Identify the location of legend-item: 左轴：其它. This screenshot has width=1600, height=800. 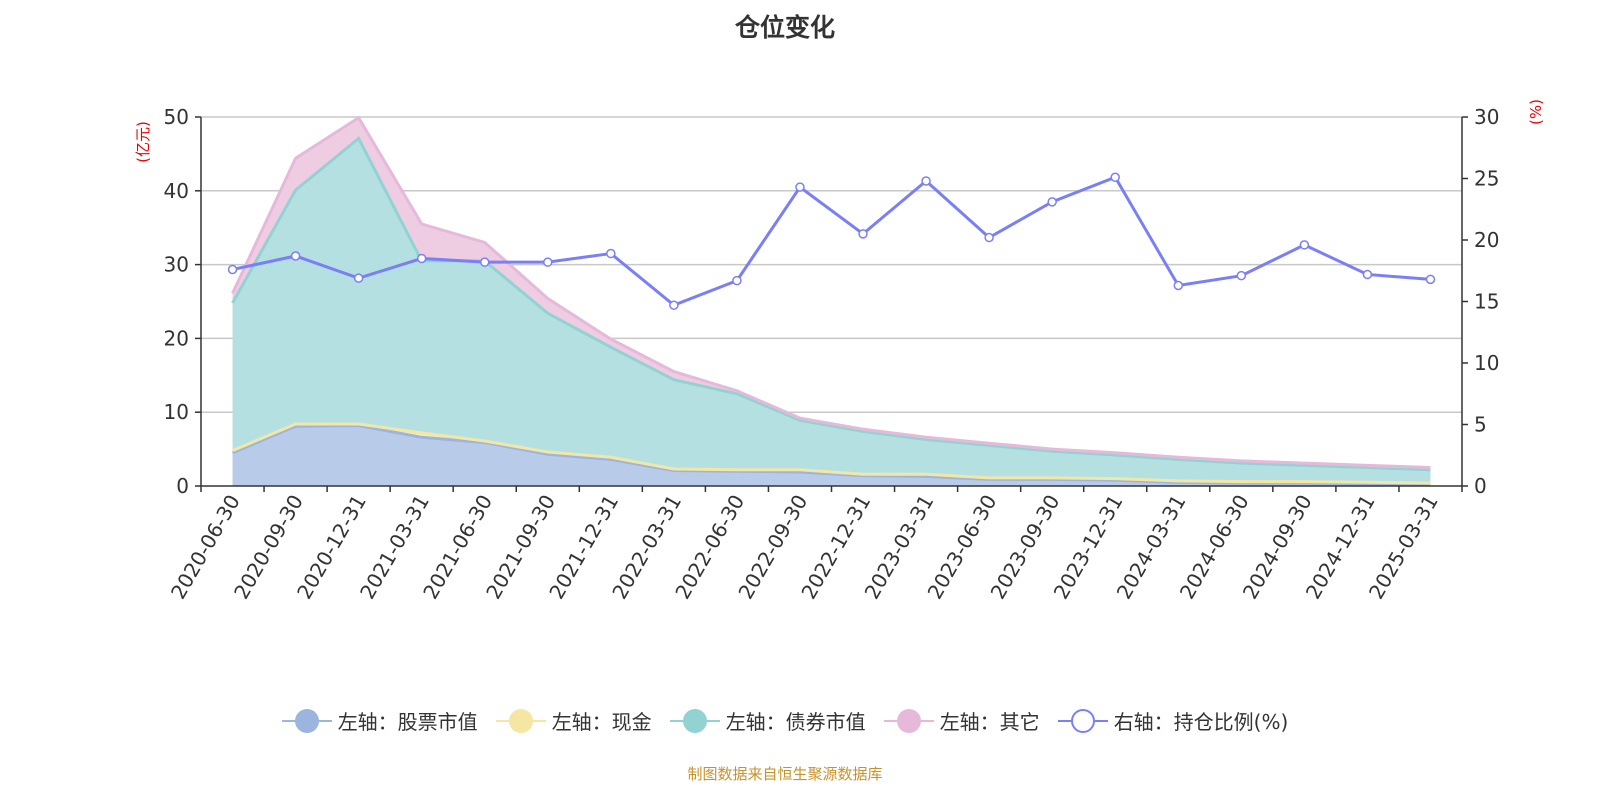
(961, 720).